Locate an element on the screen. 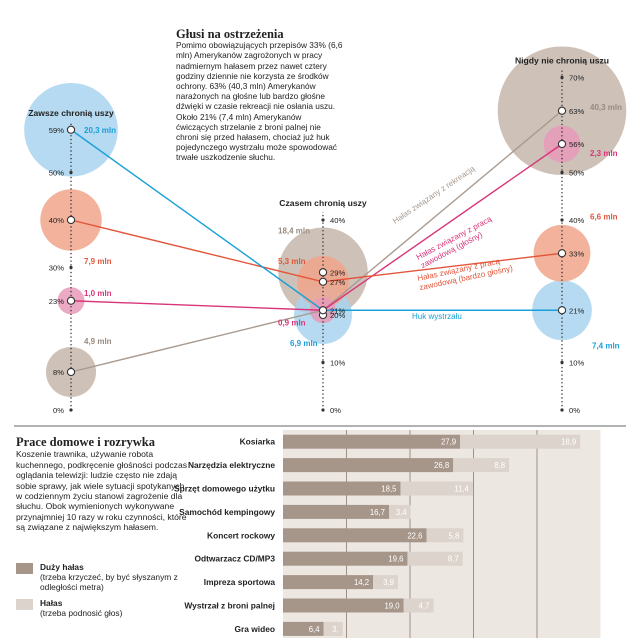  tick-label-0-3: 30% is located at coordinates (56, 268).